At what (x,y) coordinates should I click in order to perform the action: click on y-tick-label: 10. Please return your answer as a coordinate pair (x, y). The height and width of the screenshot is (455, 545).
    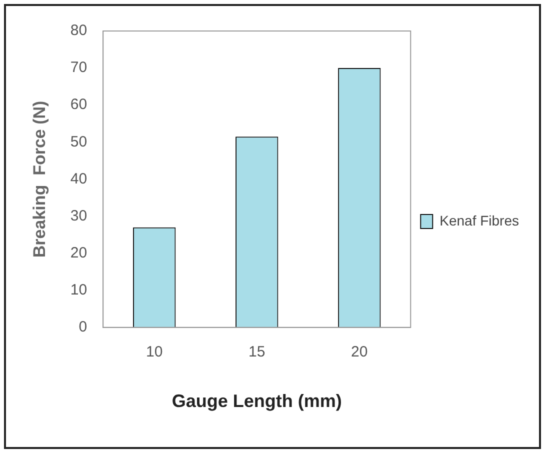
    Looking at the image, I should click on (79, 289).